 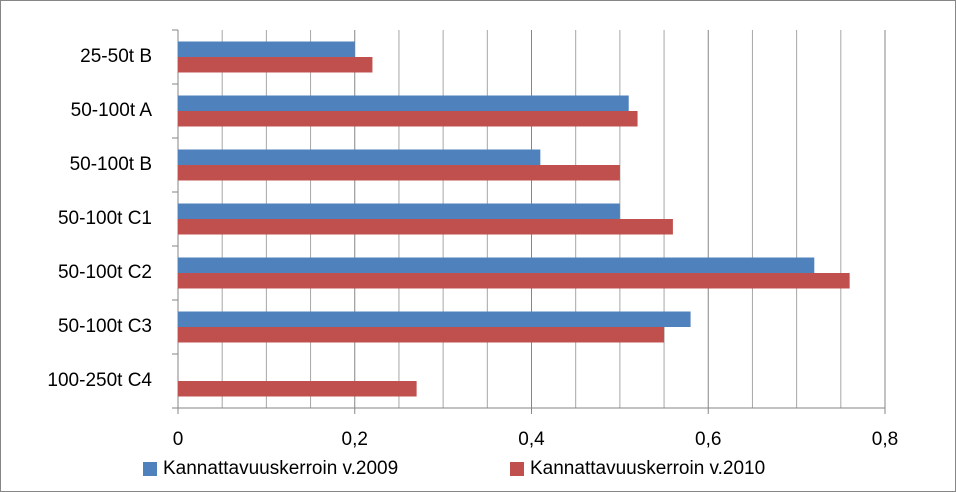 What do you see at coordinates (647, 468) in the screenshot?
I see `legend-label: Kannattavuuskerroin v.2010` at bounding box center [647, 468].